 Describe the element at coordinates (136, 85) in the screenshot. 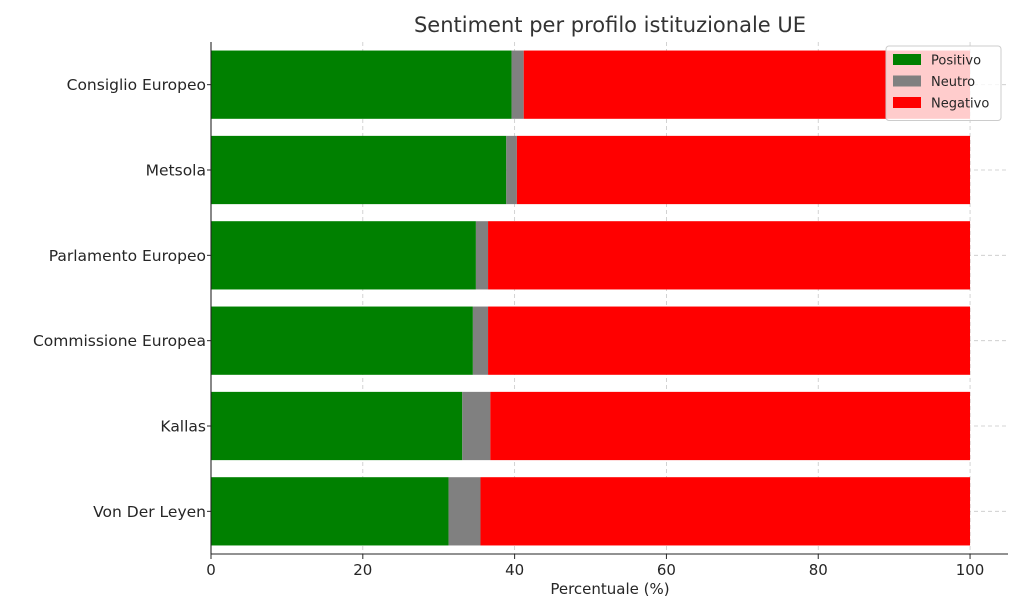

I see `category-label: Consiglio Europeo` at that location.